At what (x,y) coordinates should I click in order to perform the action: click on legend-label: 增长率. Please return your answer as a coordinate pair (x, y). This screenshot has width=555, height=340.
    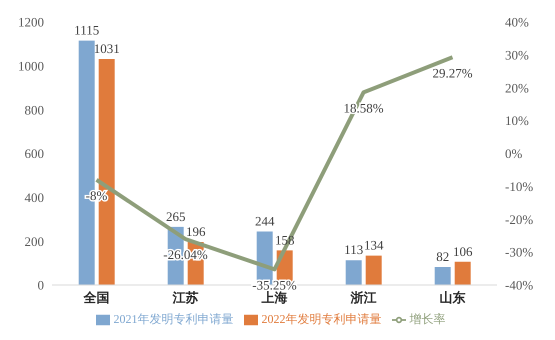
    Looking at the image, I should click on (428, 319).